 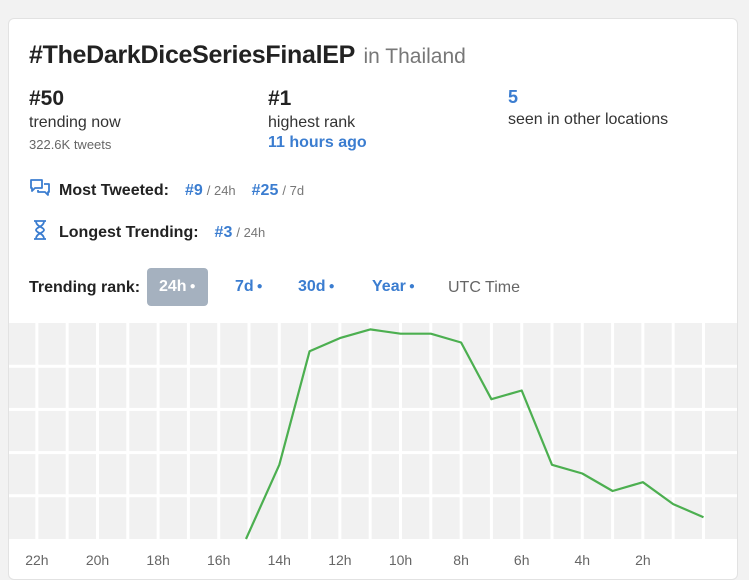 I want to click on tab-year: Year ●, so click(x=393, y=287).